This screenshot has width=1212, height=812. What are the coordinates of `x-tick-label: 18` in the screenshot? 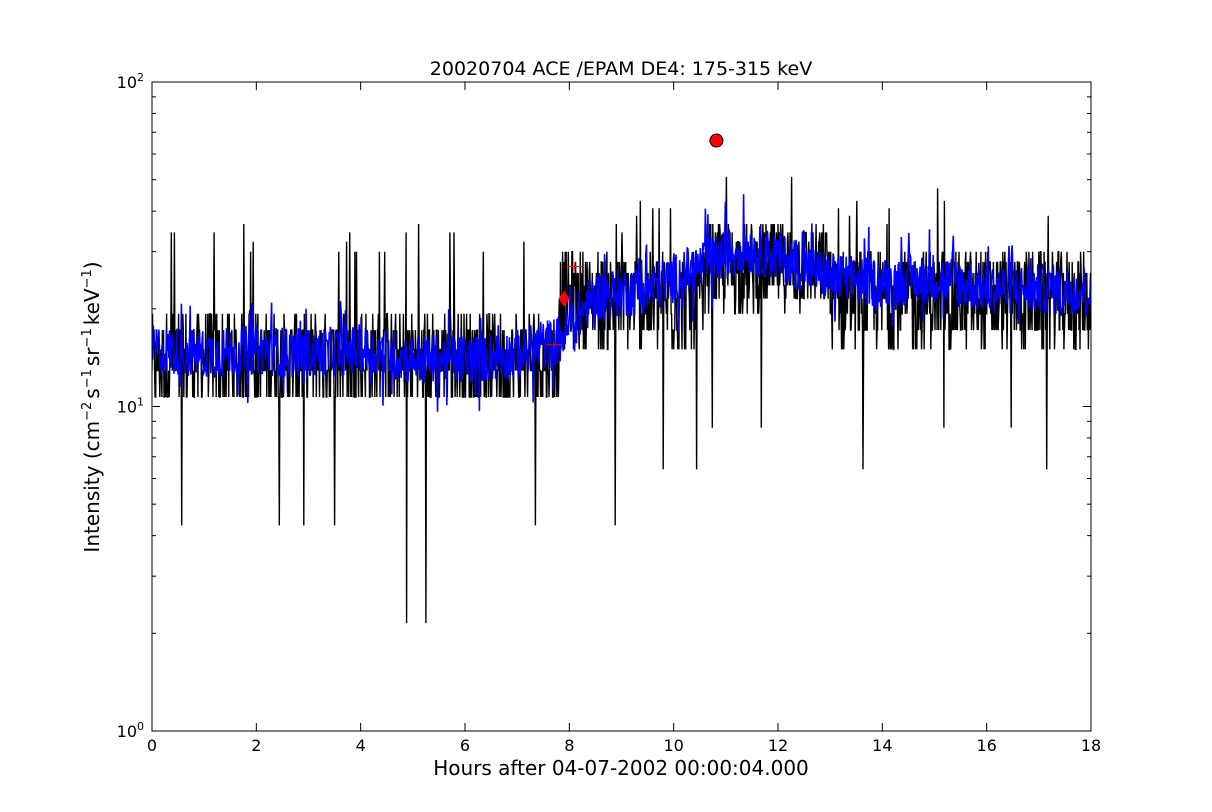 It's located at (1091, 745).